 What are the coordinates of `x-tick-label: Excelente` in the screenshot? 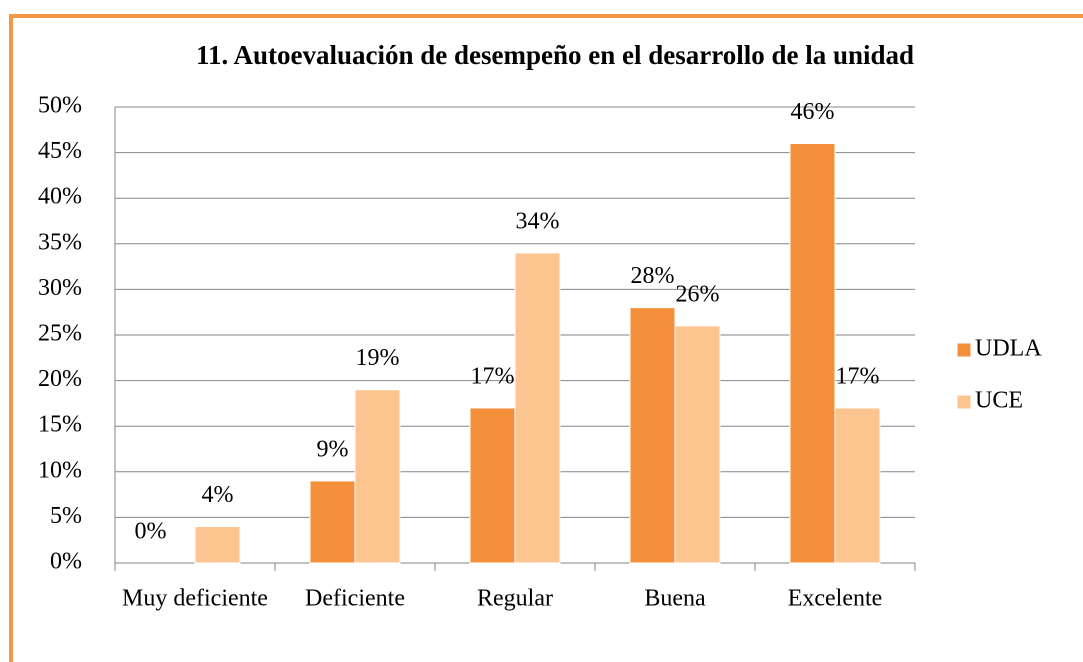 It's located at (835, 599).